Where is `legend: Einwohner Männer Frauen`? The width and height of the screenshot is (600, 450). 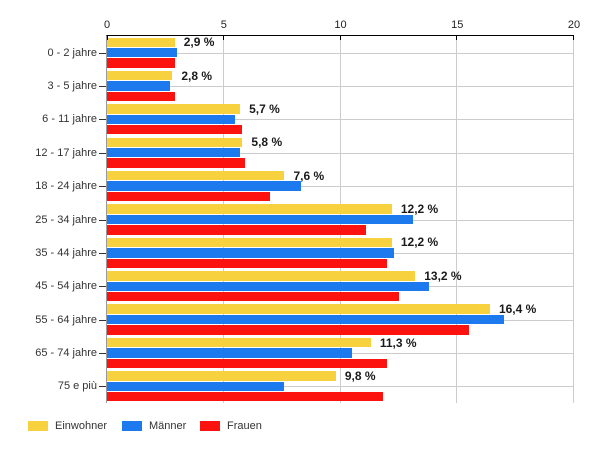 legend: Einwohner Männer Frauen is located at coordinates (300, 426).